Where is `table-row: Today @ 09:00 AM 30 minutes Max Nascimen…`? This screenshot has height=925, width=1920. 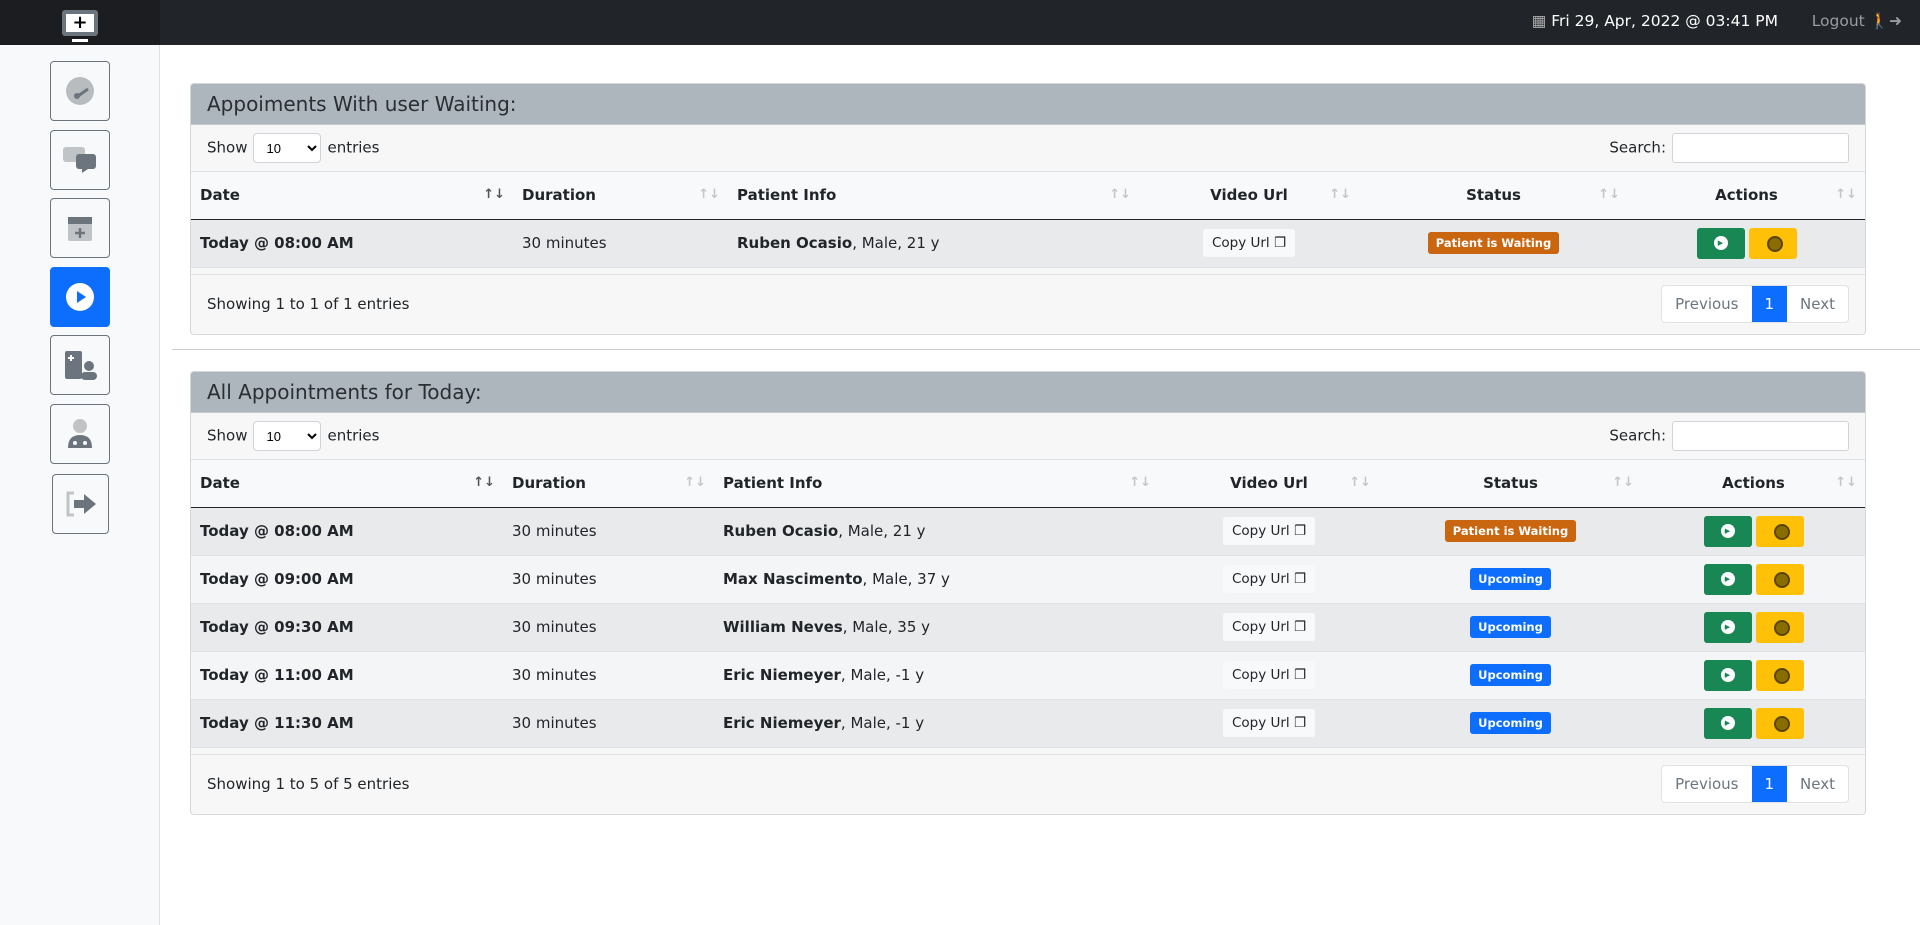
table-row: Today @ 09:00 AM 30 minutes Max Nascimen… is located at coordinates (1028, 579).